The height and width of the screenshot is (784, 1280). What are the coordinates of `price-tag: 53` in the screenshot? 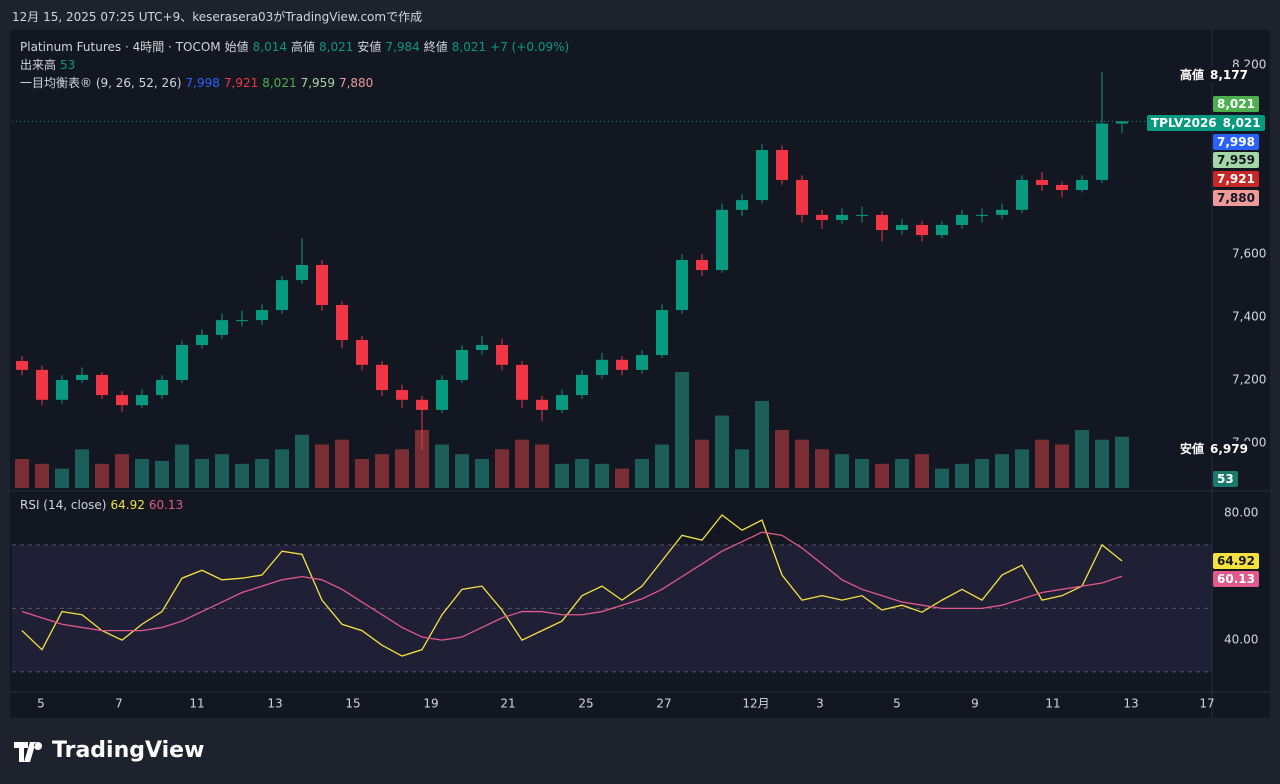 It's located at (1225, 479).